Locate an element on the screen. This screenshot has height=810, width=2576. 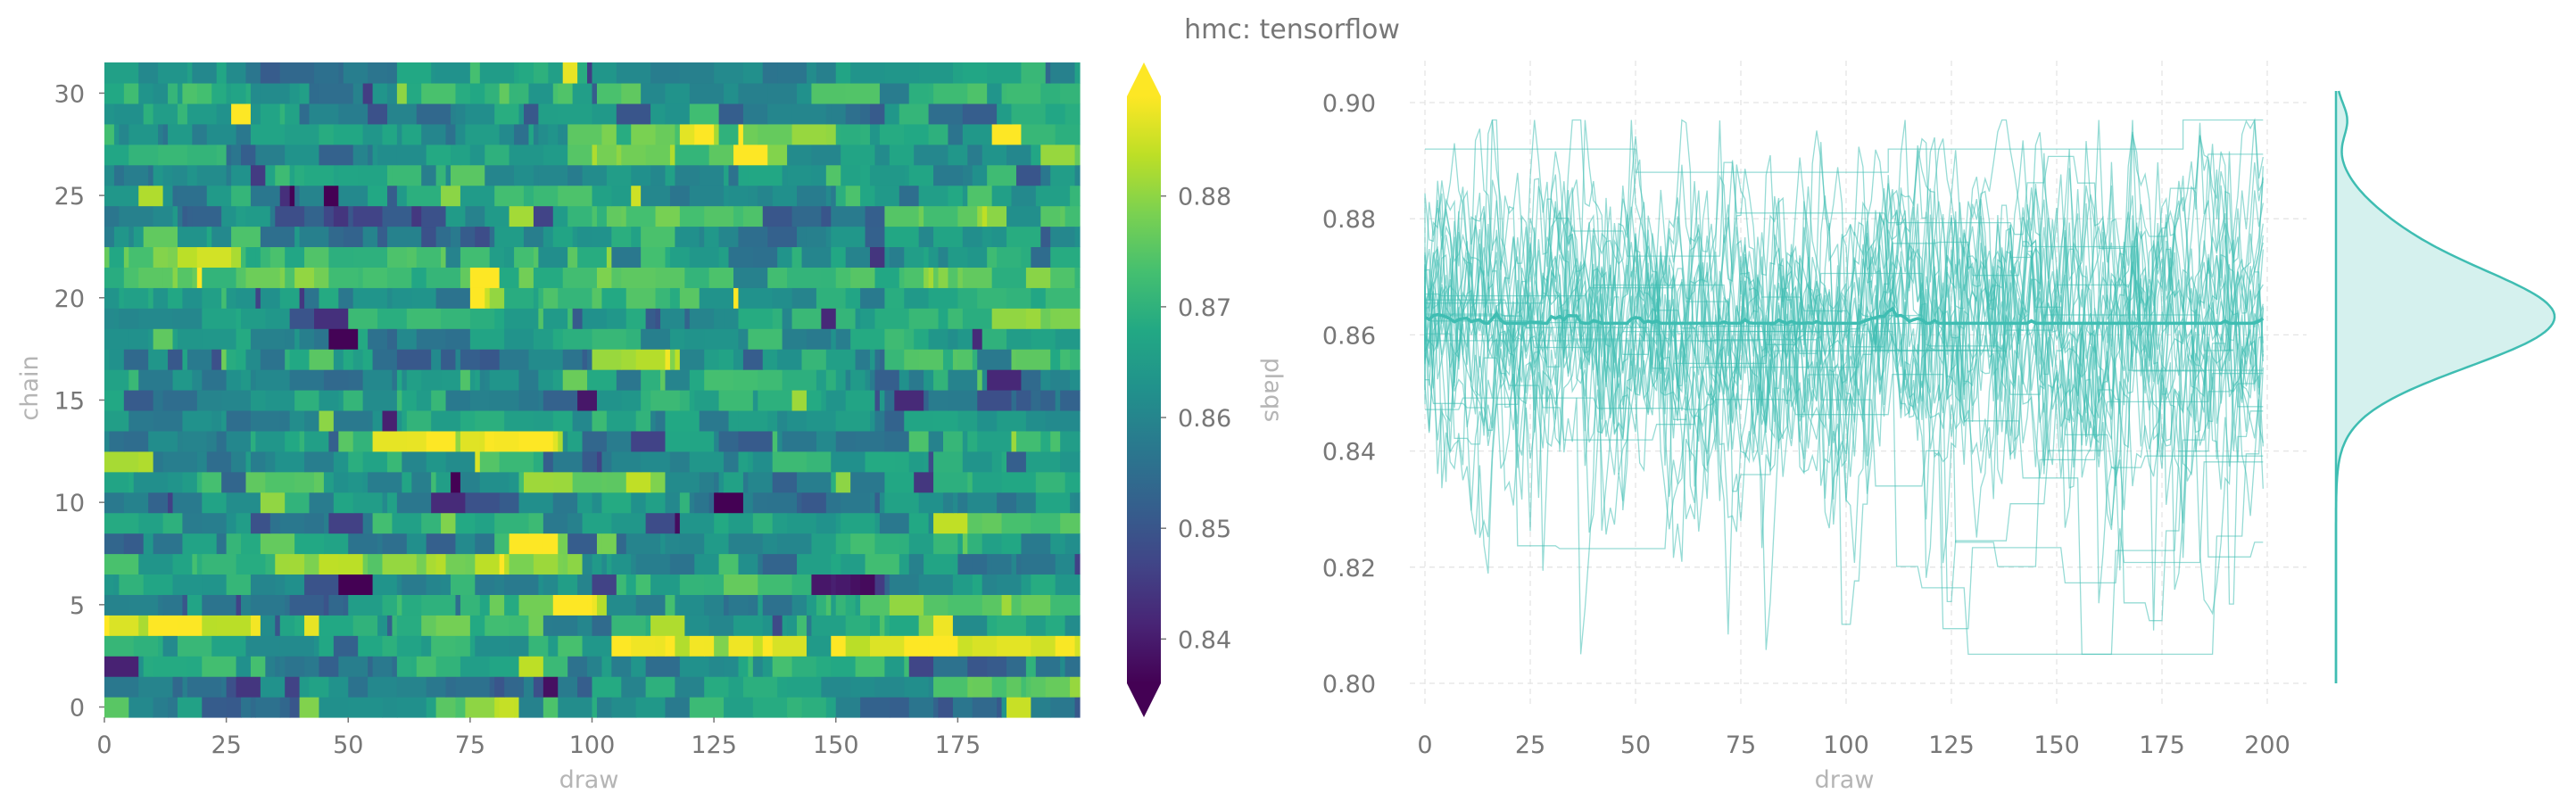
heatmap-y-tick-label: 25 is located at coordinates (69, 197).